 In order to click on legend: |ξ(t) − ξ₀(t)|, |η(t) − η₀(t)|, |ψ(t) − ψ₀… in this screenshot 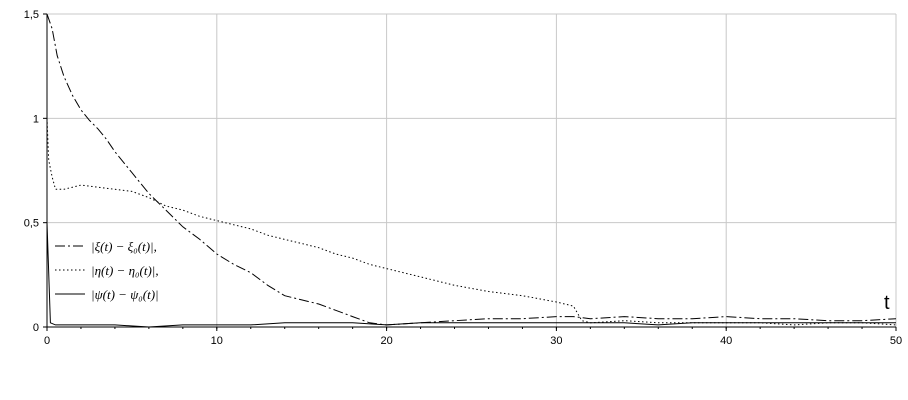, I will do `click(107, 270)`.